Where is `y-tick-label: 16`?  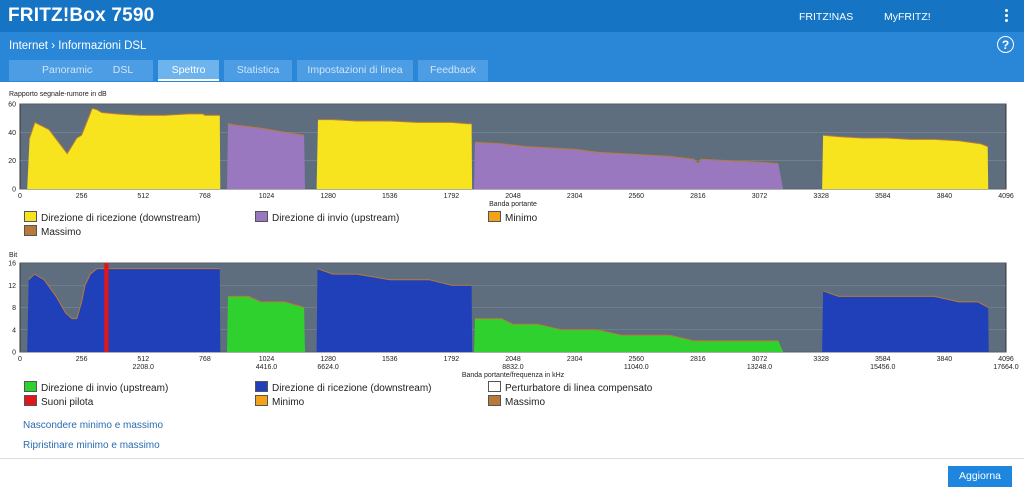
y-tick-label: 16 is located at coordinates (12, 264).